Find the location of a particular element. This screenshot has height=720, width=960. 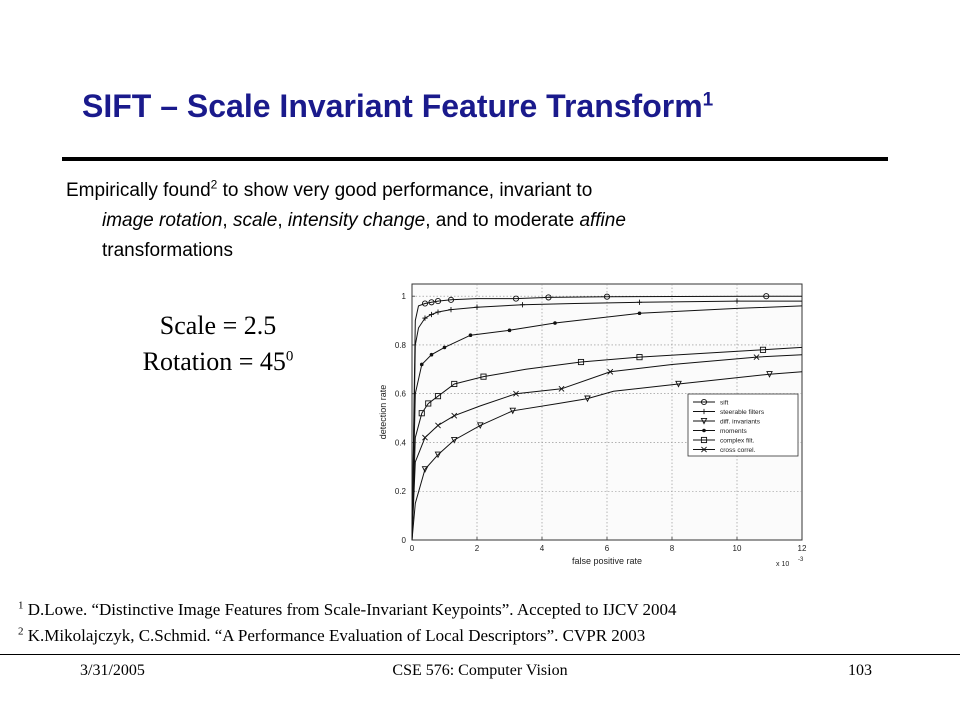

footer-divider is located at coordinates (480, 654).